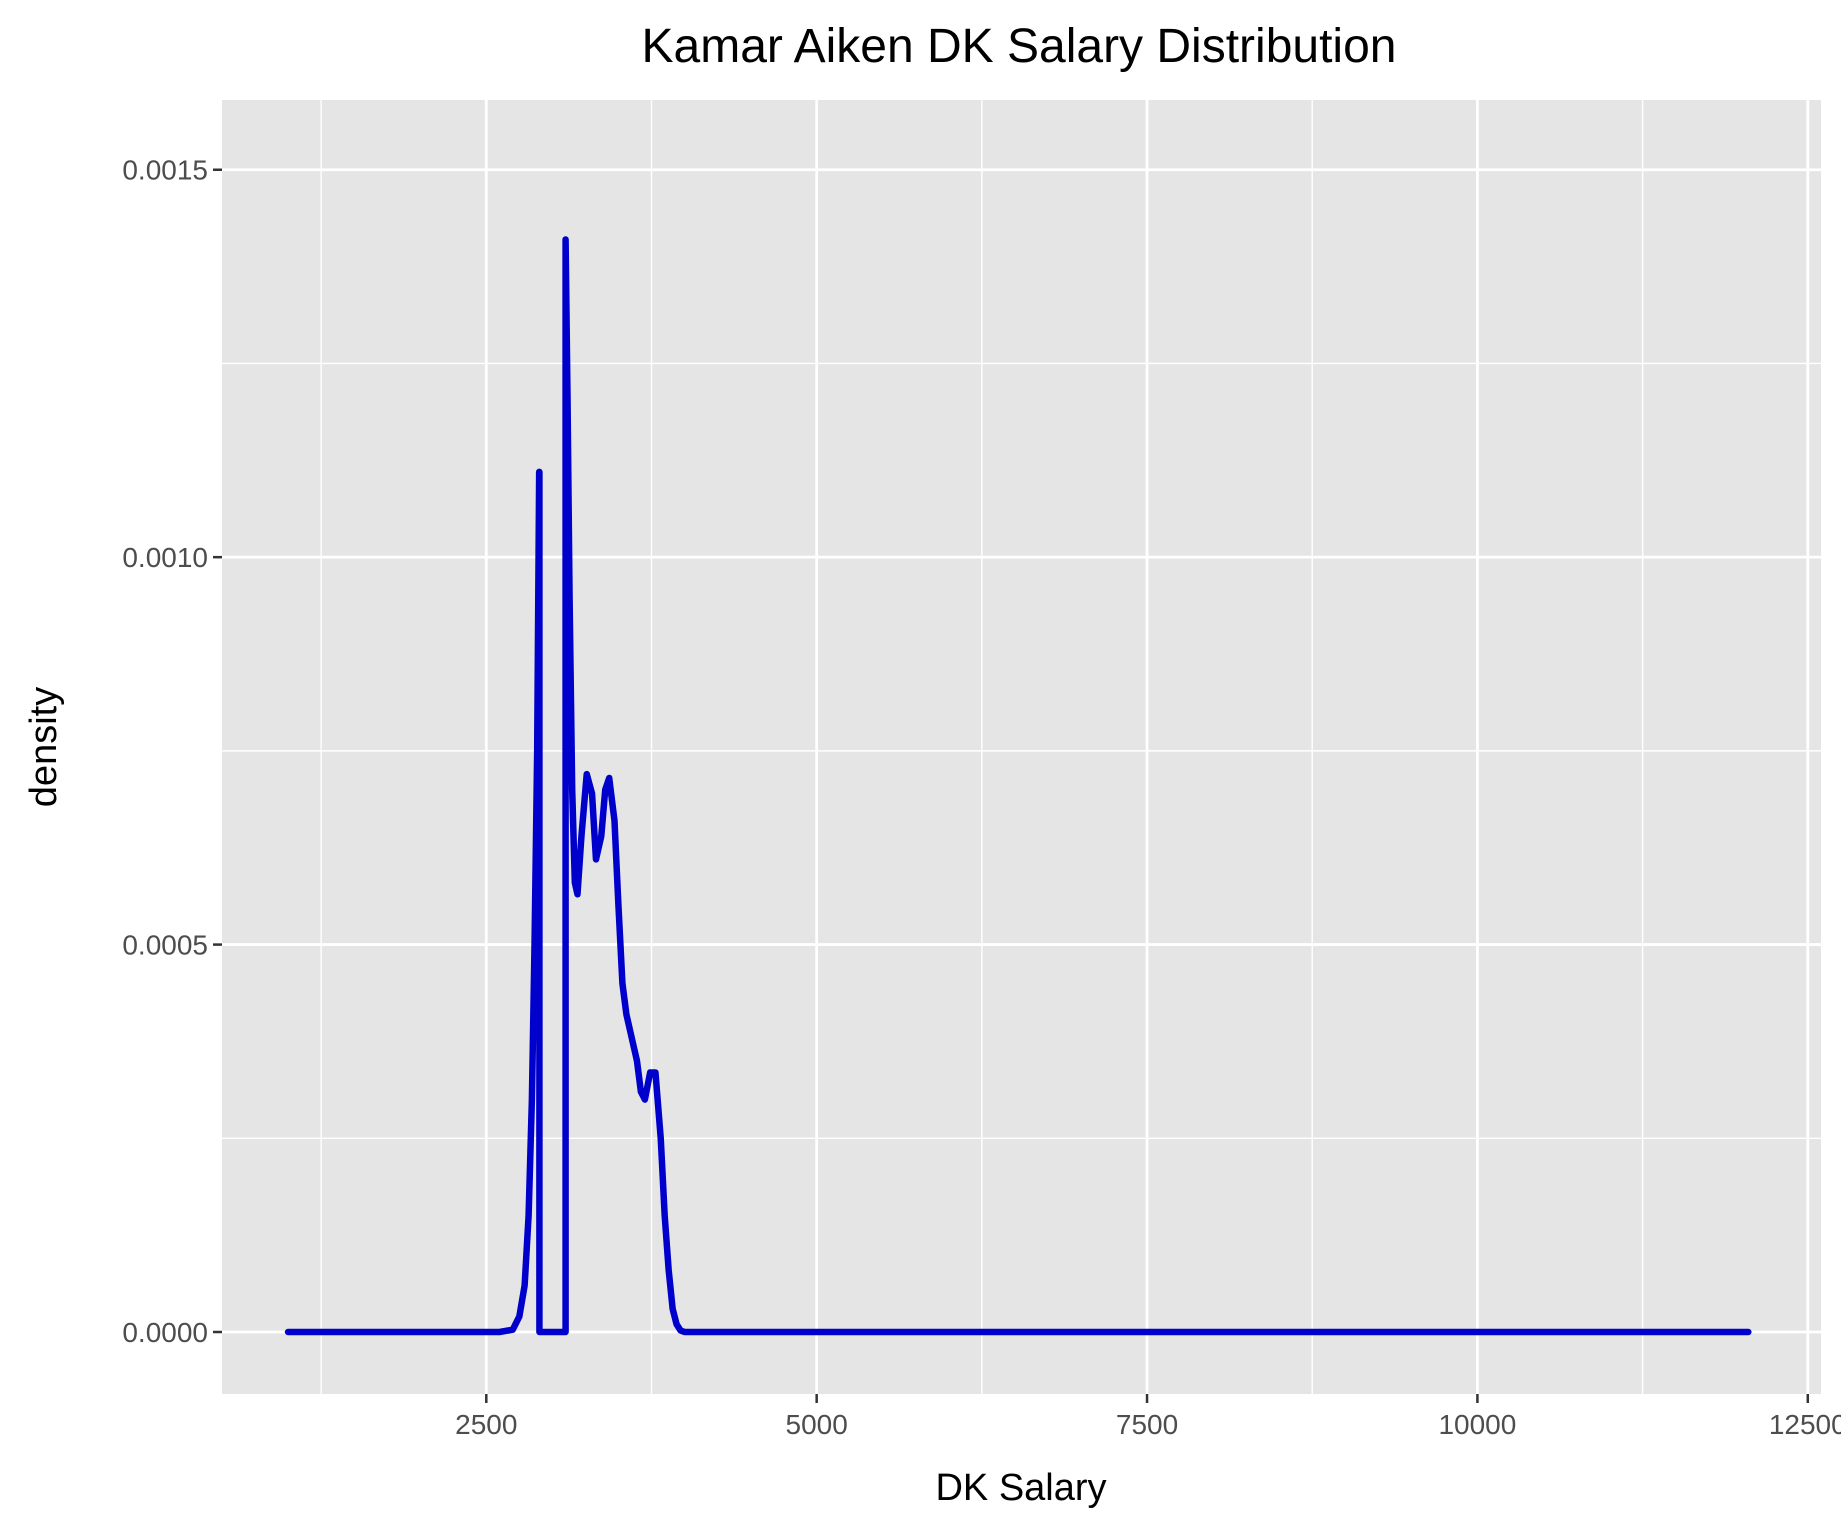  Describe the element at coordinates (486, 1424) in the screenshot. I see `x-tick-label: 2500` at that location.